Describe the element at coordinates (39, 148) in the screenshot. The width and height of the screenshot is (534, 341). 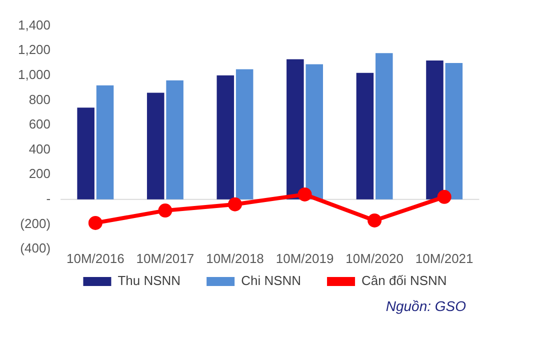
I see `y-tick-label: 400` at that location.